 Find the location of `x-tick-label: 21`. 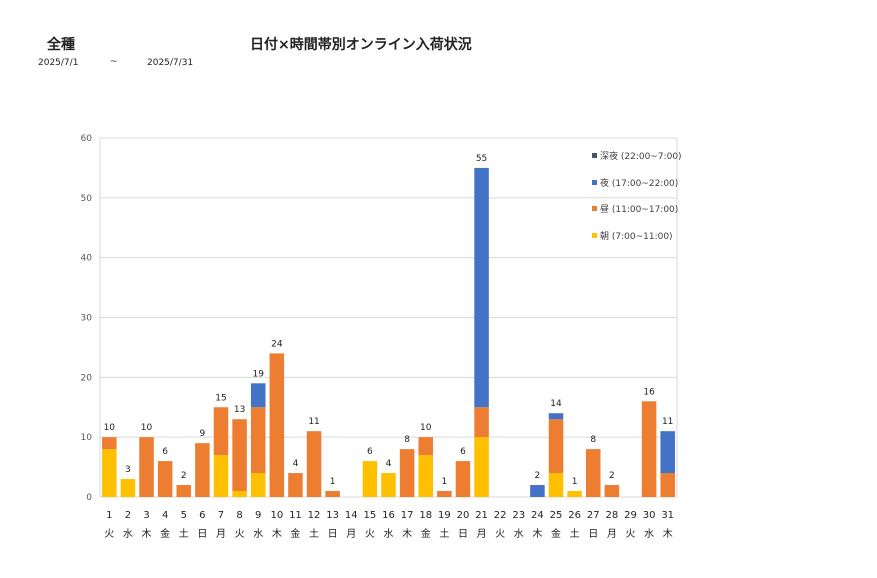

x-tick-label: 21 is located at coordinates (481, 515).